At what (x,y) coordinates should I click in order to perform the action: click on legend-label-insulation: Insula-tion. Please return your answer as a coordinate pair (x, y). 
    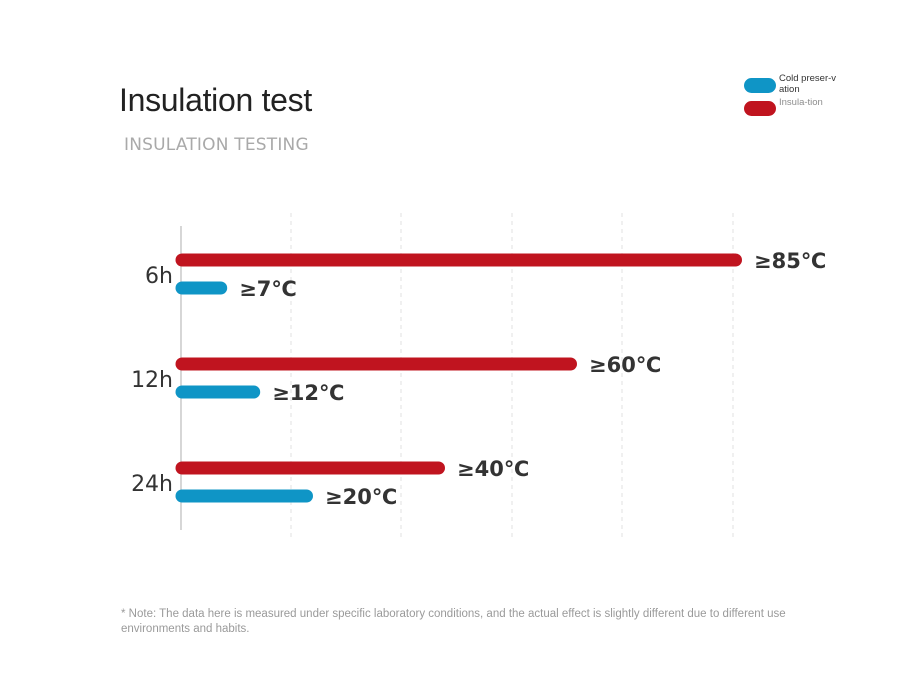
    Looking at the image, I should click on (801, 102).